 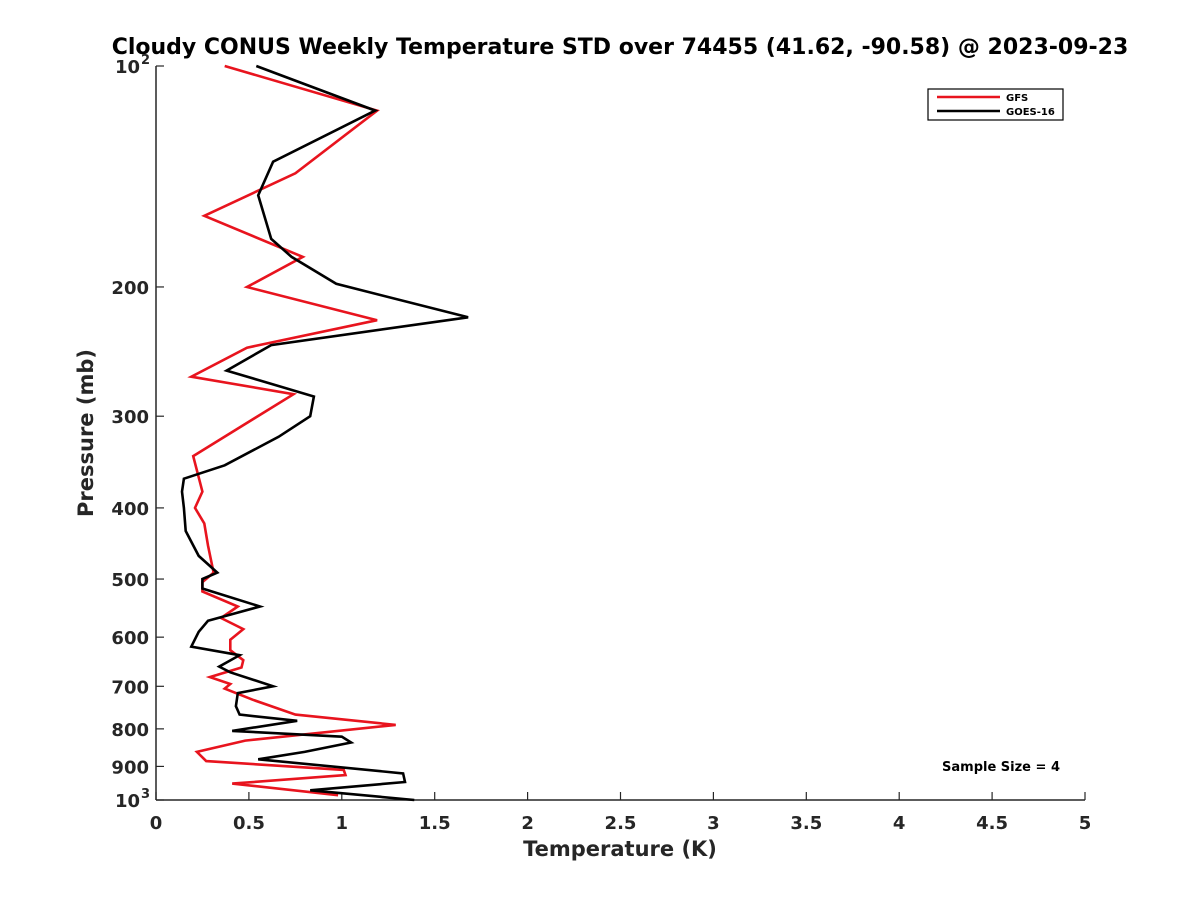 I want to click on x-axis-ticks: 0 0.5 1 1.5 2 2.5 3 3.5 4 4.5 5, so click(x=621, y=813).